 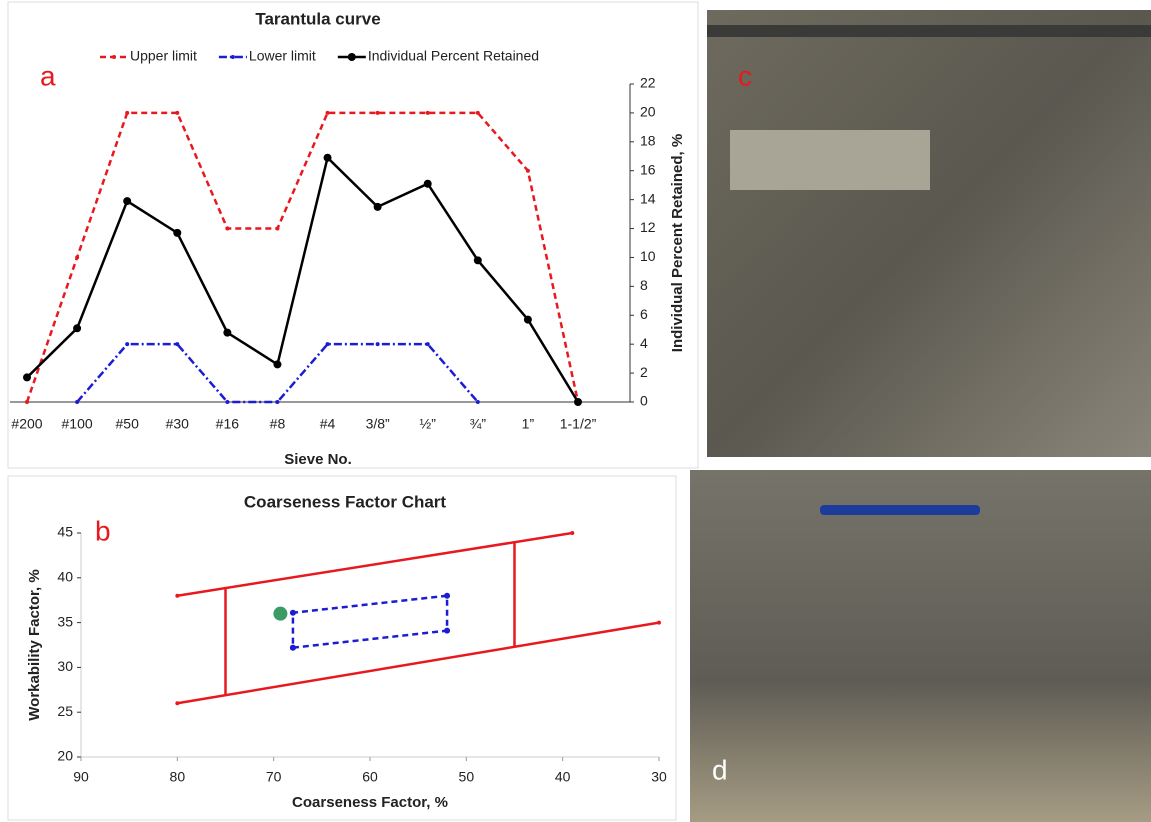 What do you see at coordinates (317, 18) in the screenshot?
I see `chart-title: Tarantula curve` at bounding box center [317, 18].